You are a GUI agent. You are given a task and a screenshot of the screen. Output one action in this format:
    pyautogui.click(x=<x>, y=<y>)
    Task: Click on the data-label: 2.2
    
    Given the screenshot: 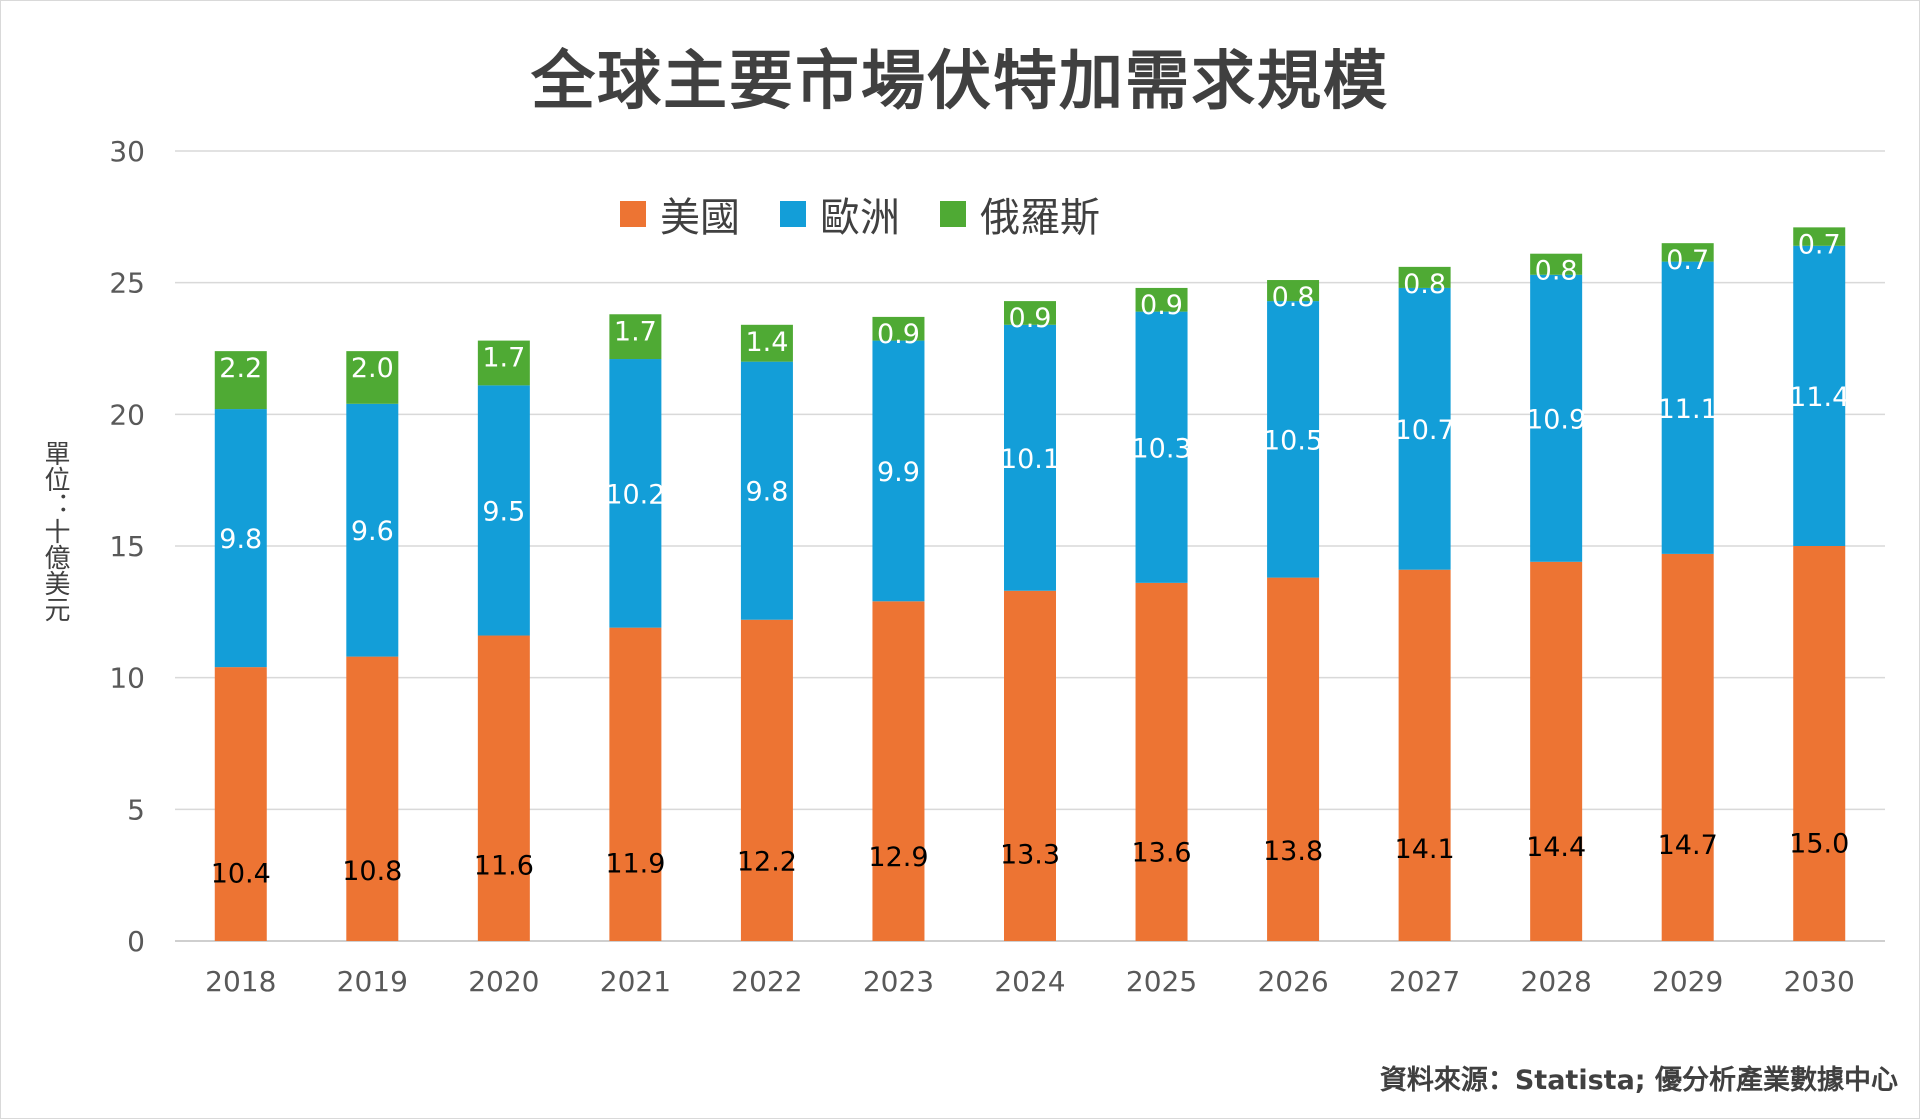 What is the action you would take?
    pyautogui.click(x=240, y=368)
    